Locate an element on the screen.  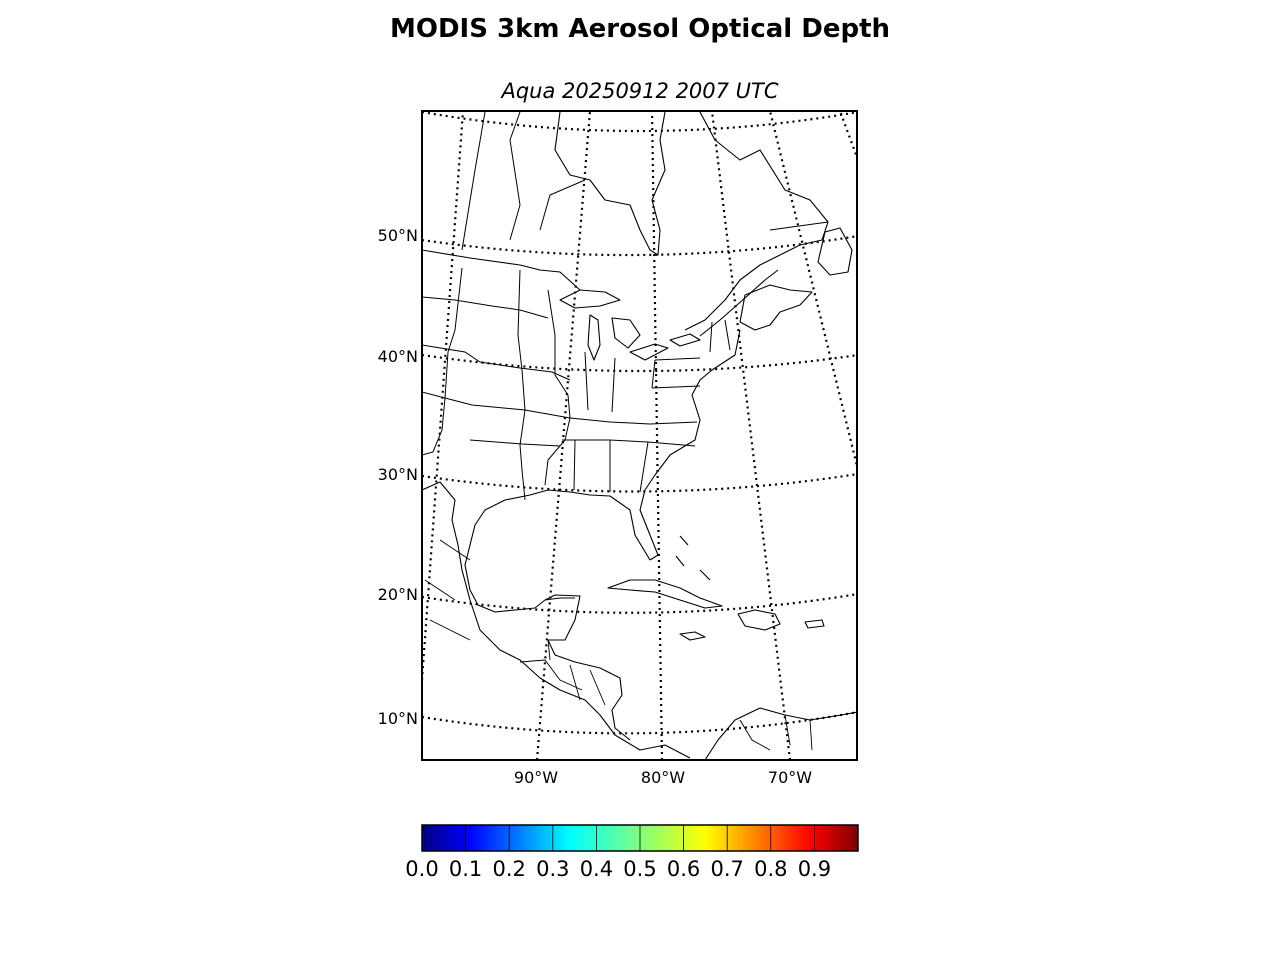
st-lawrence is located at coordinates (739, 303).